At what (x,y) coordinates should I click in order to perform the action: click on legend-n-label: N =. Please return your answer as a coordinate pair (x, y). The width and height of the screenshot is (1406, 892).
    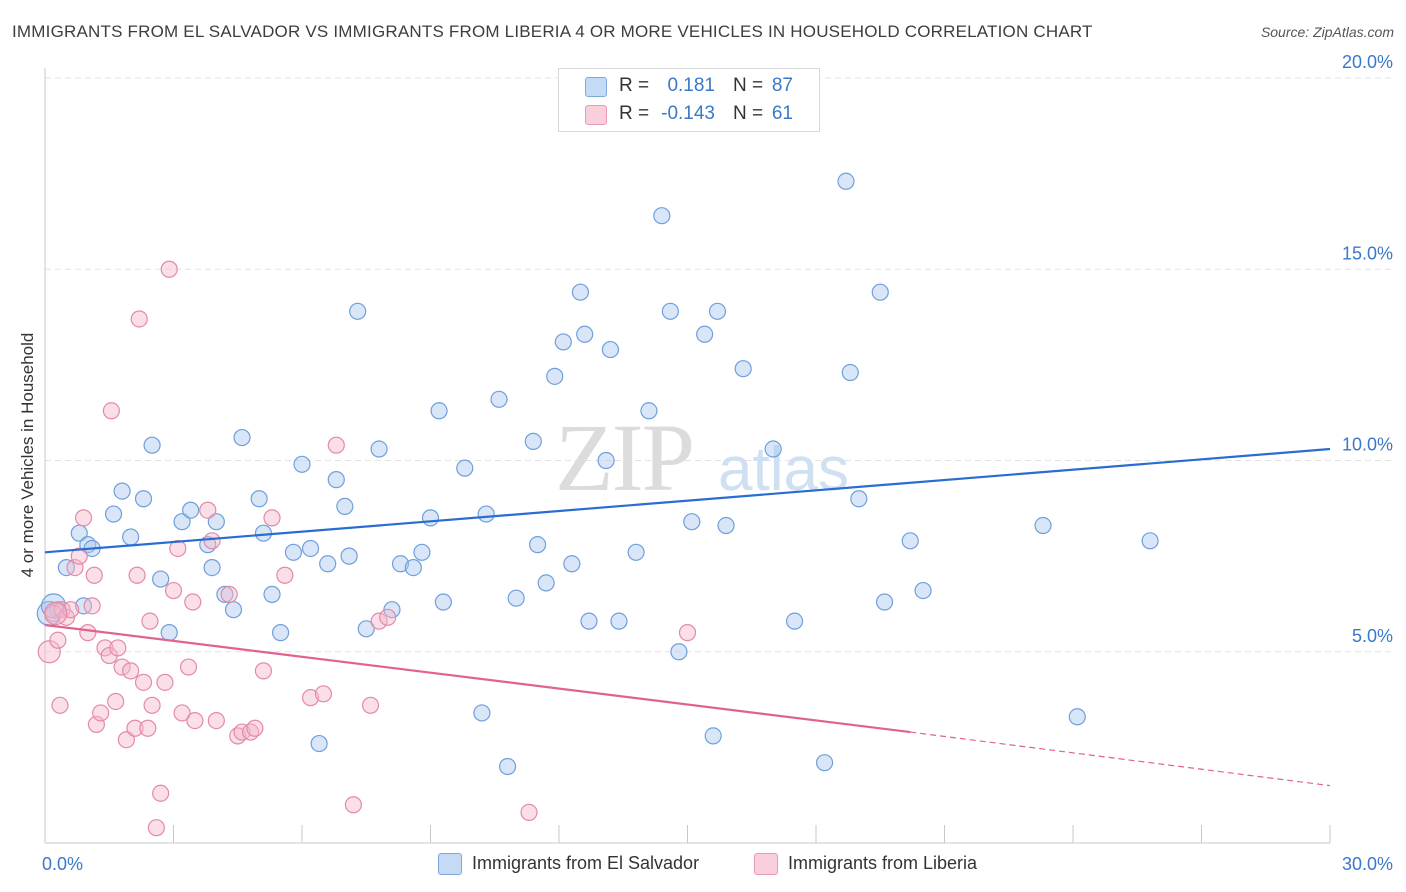
    Looking at the image, I should click on (748, 85).